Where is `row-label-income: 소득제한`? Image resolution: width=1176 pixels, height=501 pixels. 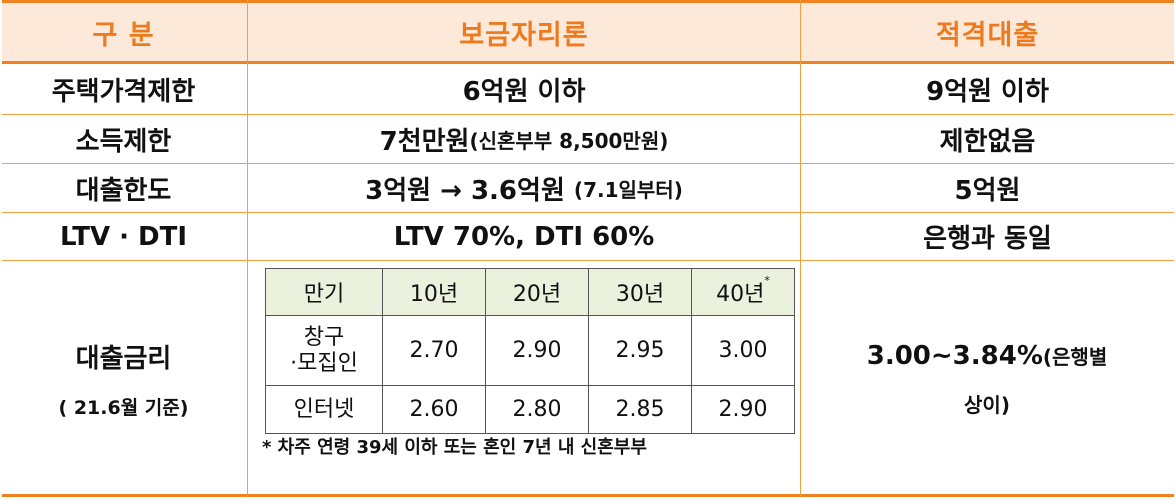 row-label-income: 소득제한 is located at coordinates (123, 141).